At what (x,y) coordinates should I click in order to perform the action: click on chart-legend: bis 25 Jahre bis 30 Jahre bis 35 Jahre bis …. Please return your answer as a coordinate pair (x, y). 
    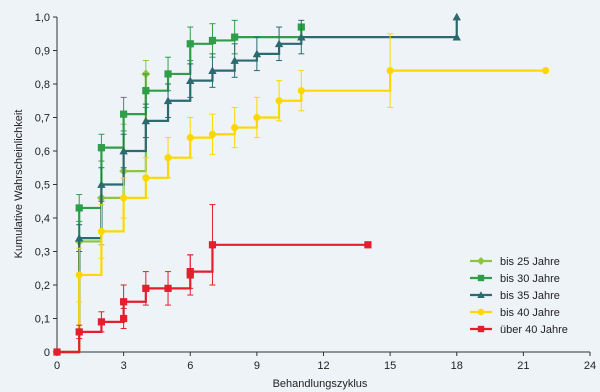
    Looking at the image, I should click on (519, 296).